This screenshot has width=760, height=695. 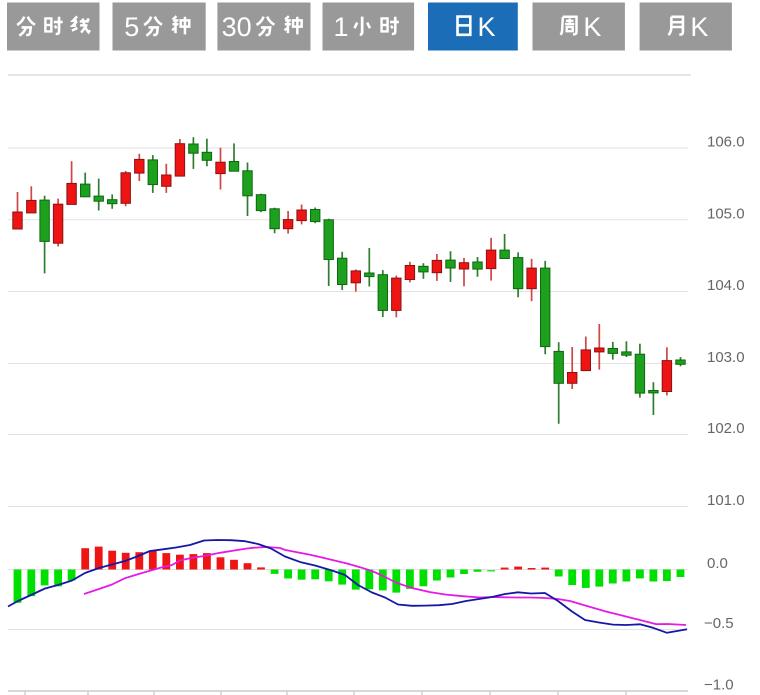 What do you see at coordinates (726, 500) in the screenshot?
I see `svg-text: 101.0` at bounding box center [726, 500].